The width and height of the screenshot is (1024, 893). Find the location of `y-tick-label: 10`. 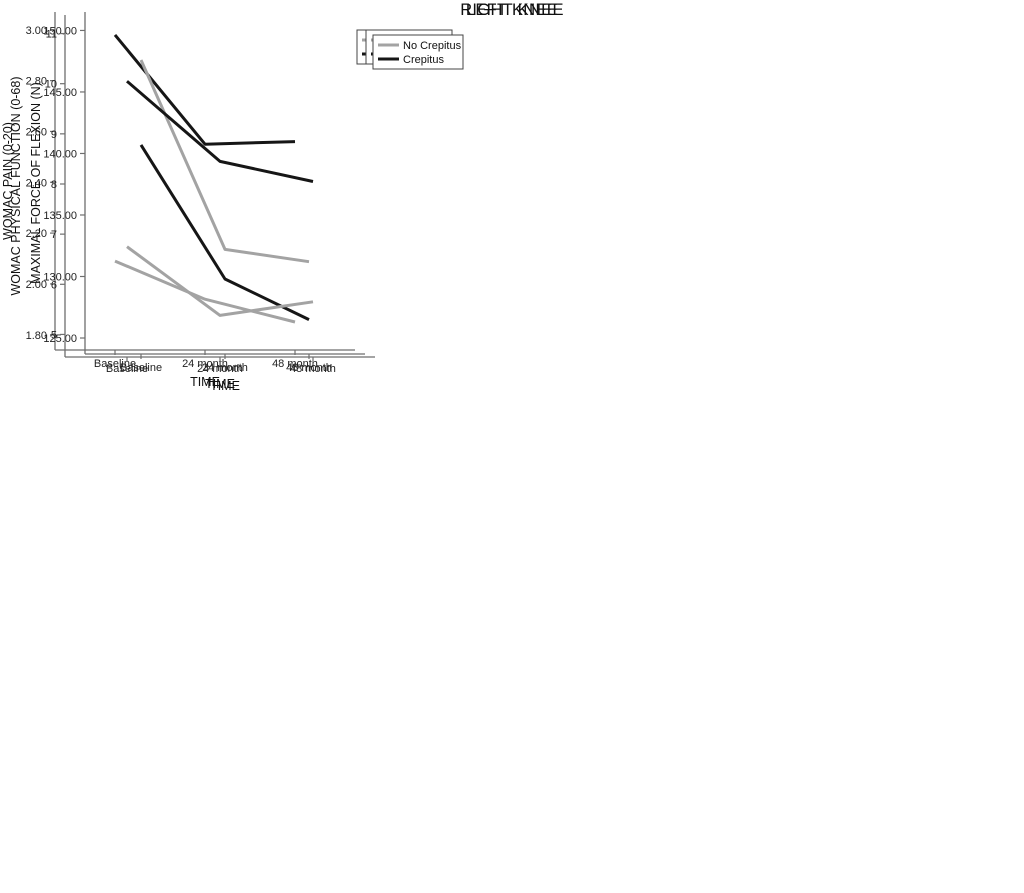

y-tick-label: 10 is located at coordinates (51, 85).